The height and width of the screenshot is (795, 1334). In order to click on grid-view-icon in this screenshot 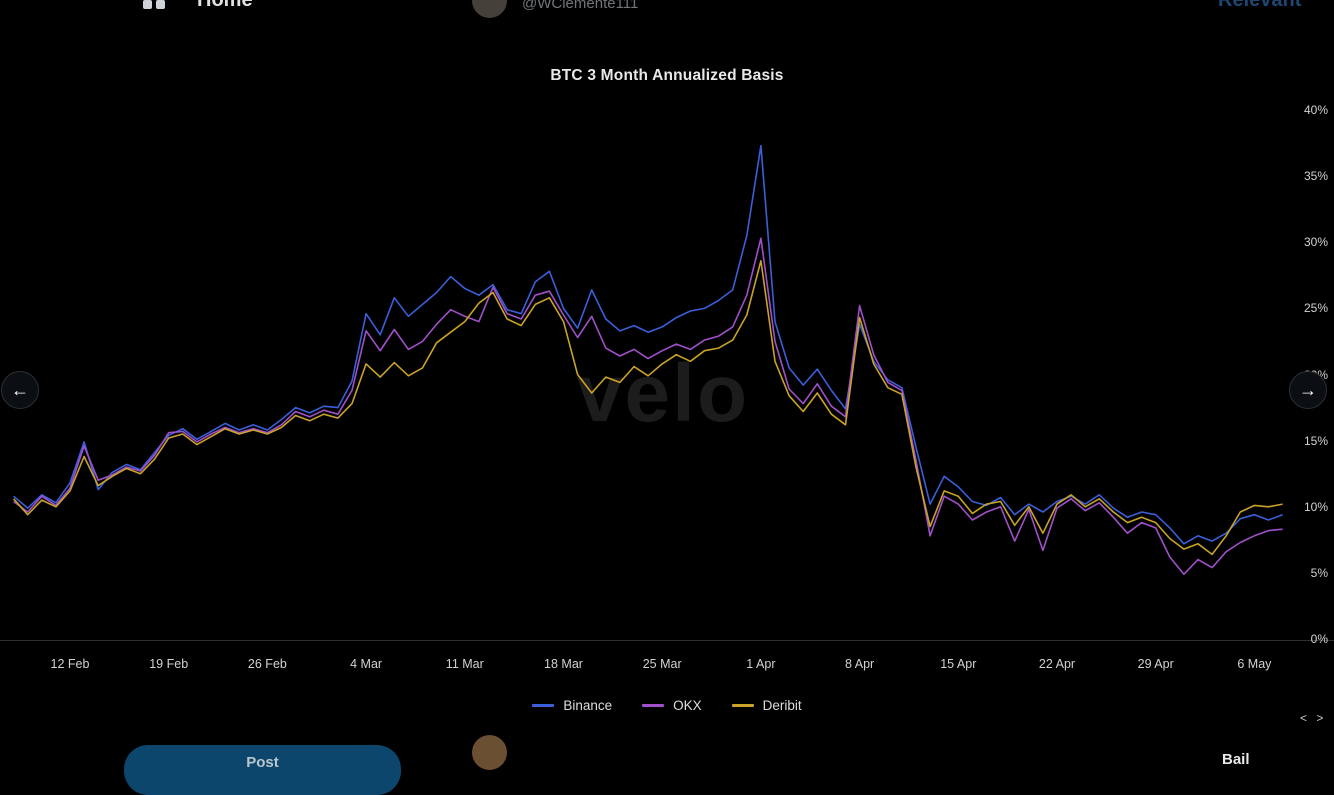, I will do `click(154, 5)`.